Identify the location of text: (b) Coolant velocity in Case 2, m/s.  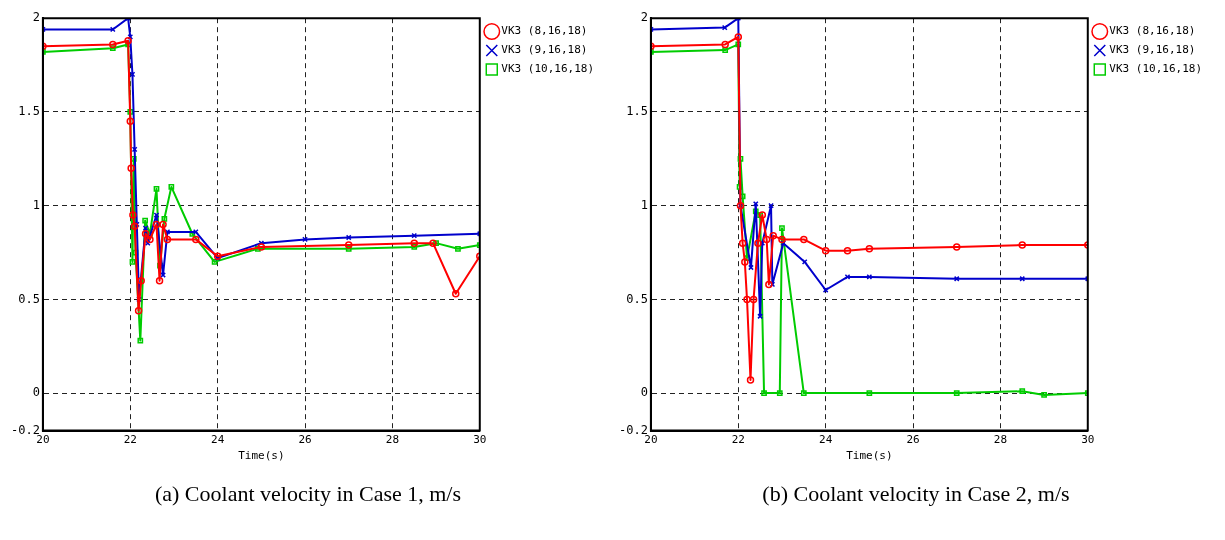
(916, 494).